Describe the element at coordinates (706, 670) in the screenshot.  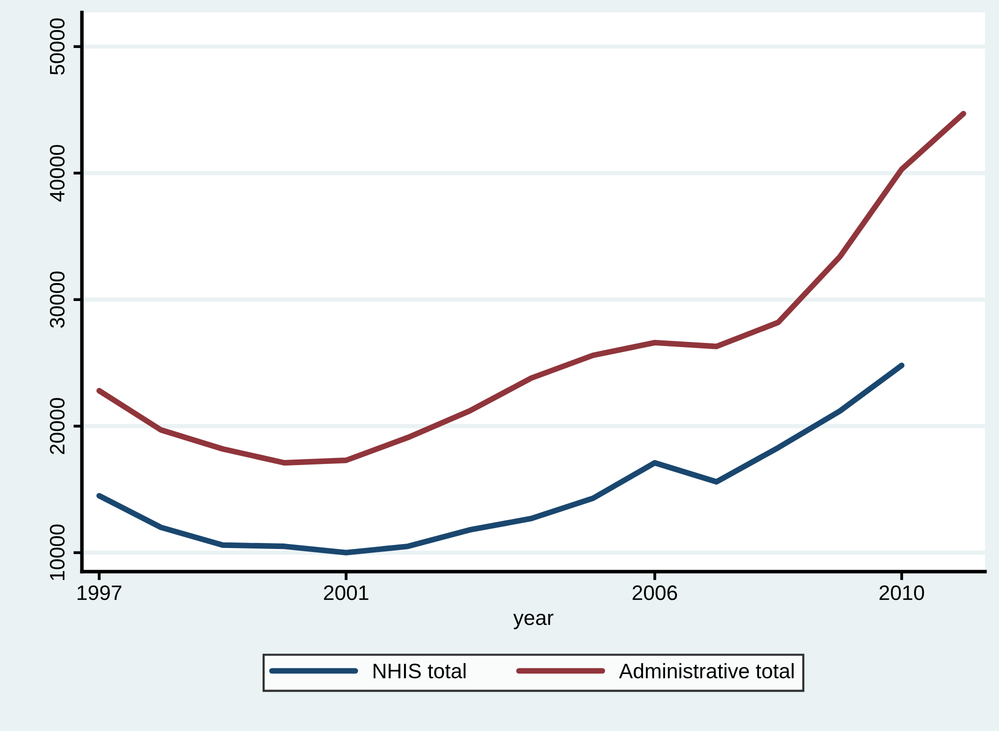
I see `legend-label: Administrative total` at that location.